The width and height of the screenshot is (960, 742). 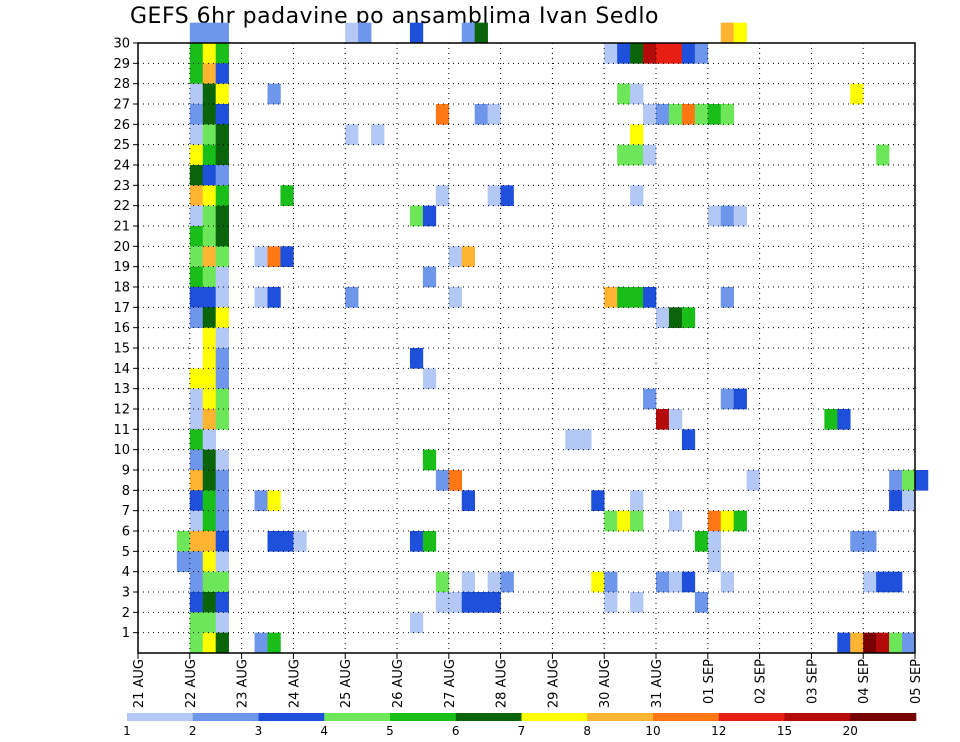 What do you see at coordinates (126, 633) in the screenshot?
I see `y-tick-label: 1` at bounding box center [126, 633].